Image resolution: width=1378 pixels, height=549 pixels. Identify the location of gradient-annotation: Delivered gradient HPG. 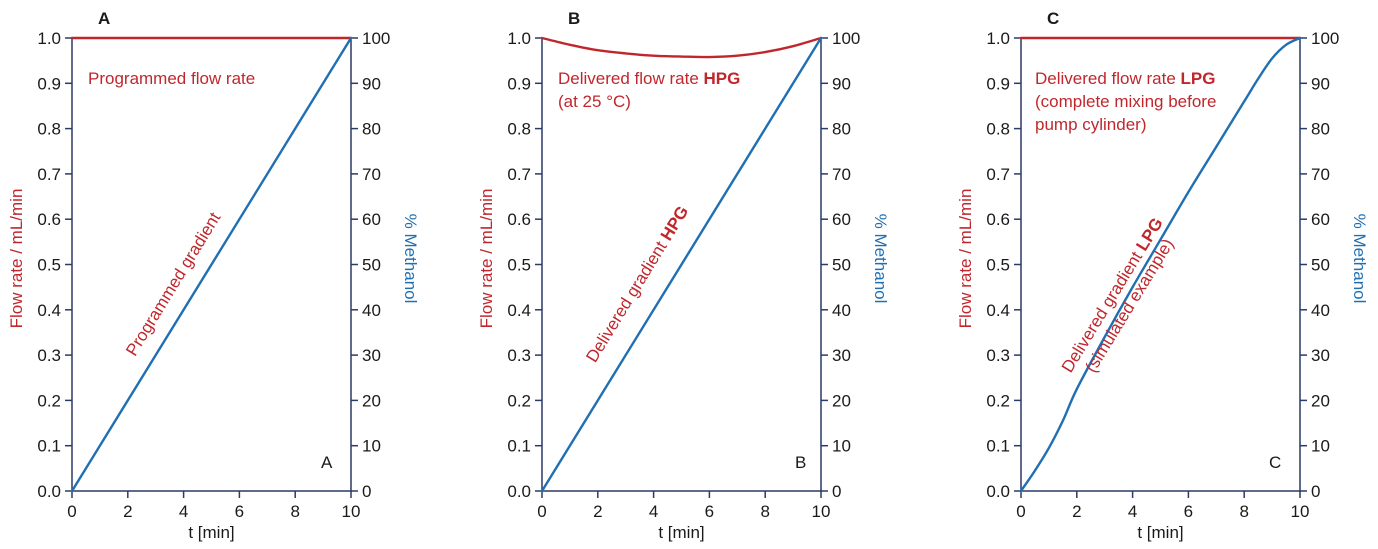
(637, 284).